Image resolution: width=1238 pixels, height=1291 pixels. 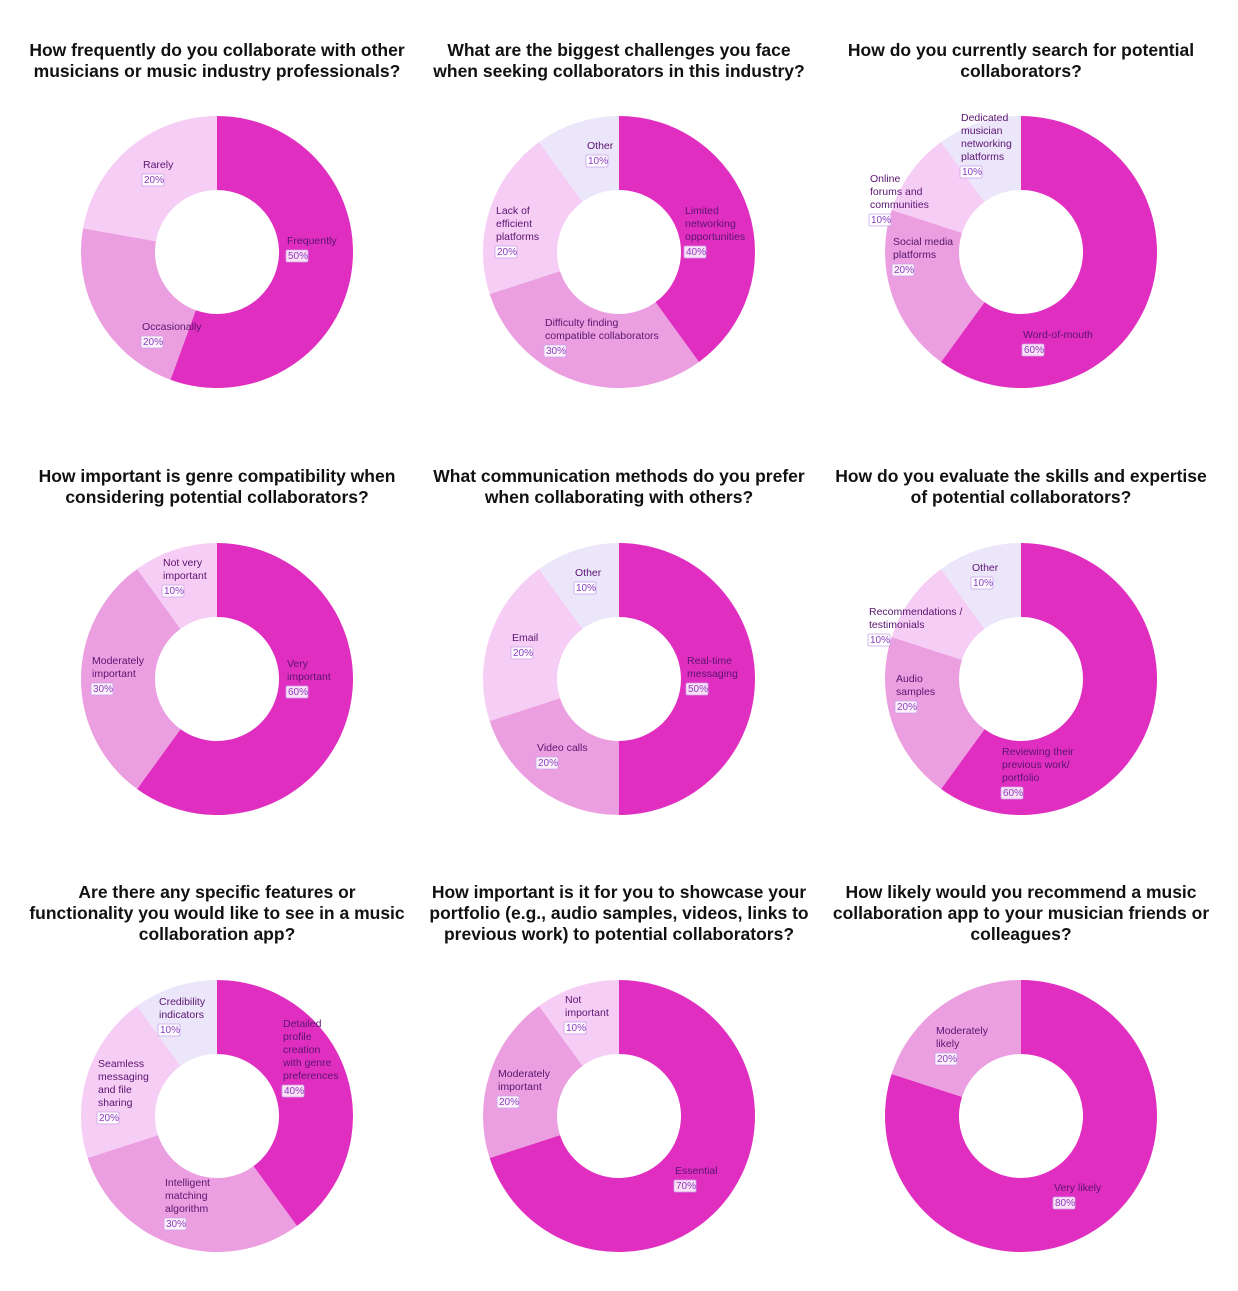 I want to click on slice-label: Real-time messaging, so click(x=712, y=667).